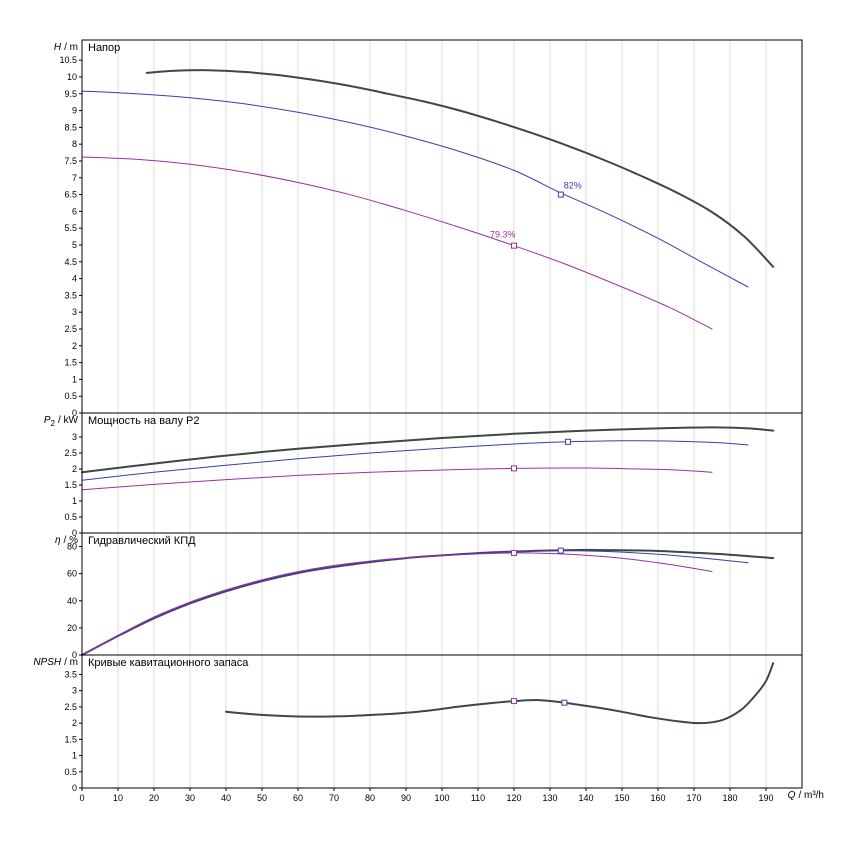 This screenshot has width=850, height=850. I want to click on panel-title-efficiency: Гидравлический КПД, so click(142, 541).